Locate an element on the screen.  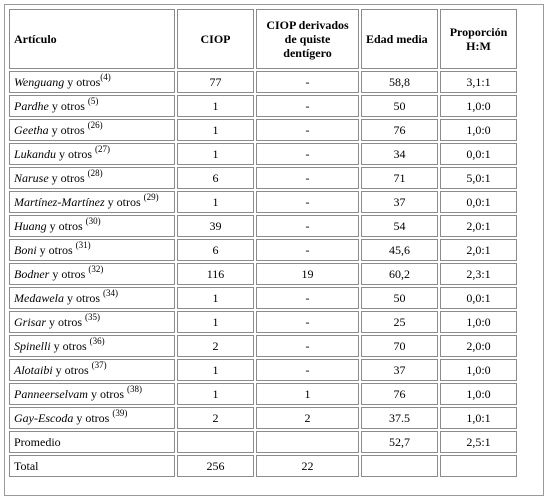
author-name: Boni is located at coordinates (25, 250).